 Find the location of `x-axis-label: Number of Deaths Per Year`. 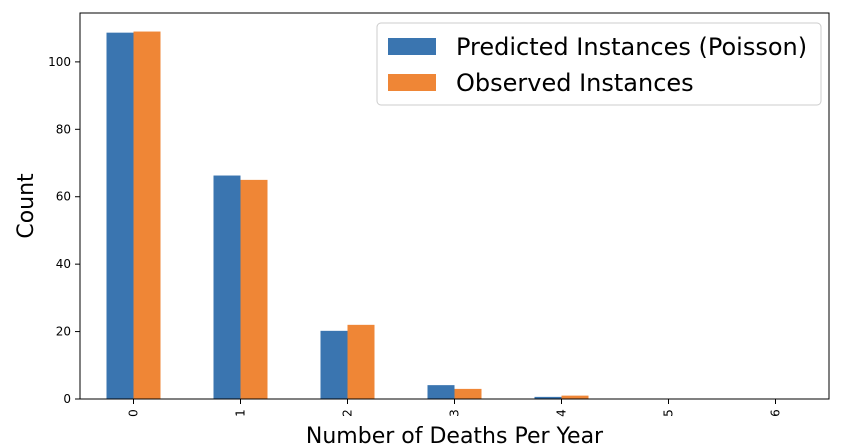

x-axis-label: Number of Deaths Per Year is located at coordinates (455, 436).